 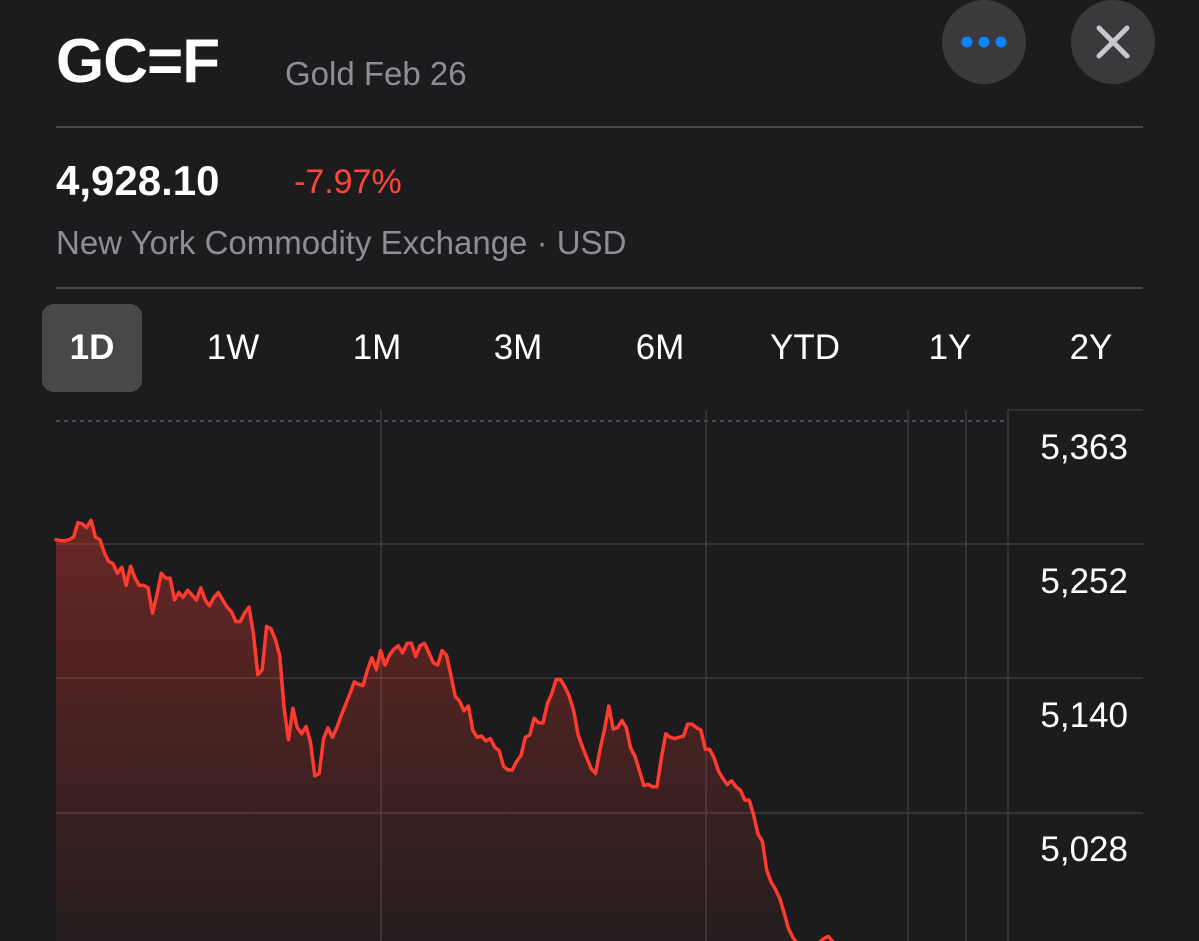 What do you see at coordinates (233, 347) in the screenshot?
I see `range-tab-1w: 1W` at bounding box center [233, 347].